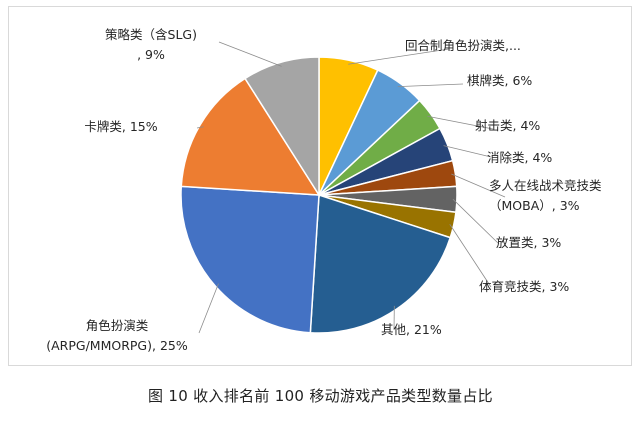 This screenshot has width=641, height=425. What do you see at coordinates (117, 335) in the screenshot?
I see `slice-label: 角色扮演类(ARPG/MMORPG), 25%` at bounding box center [117, 335].